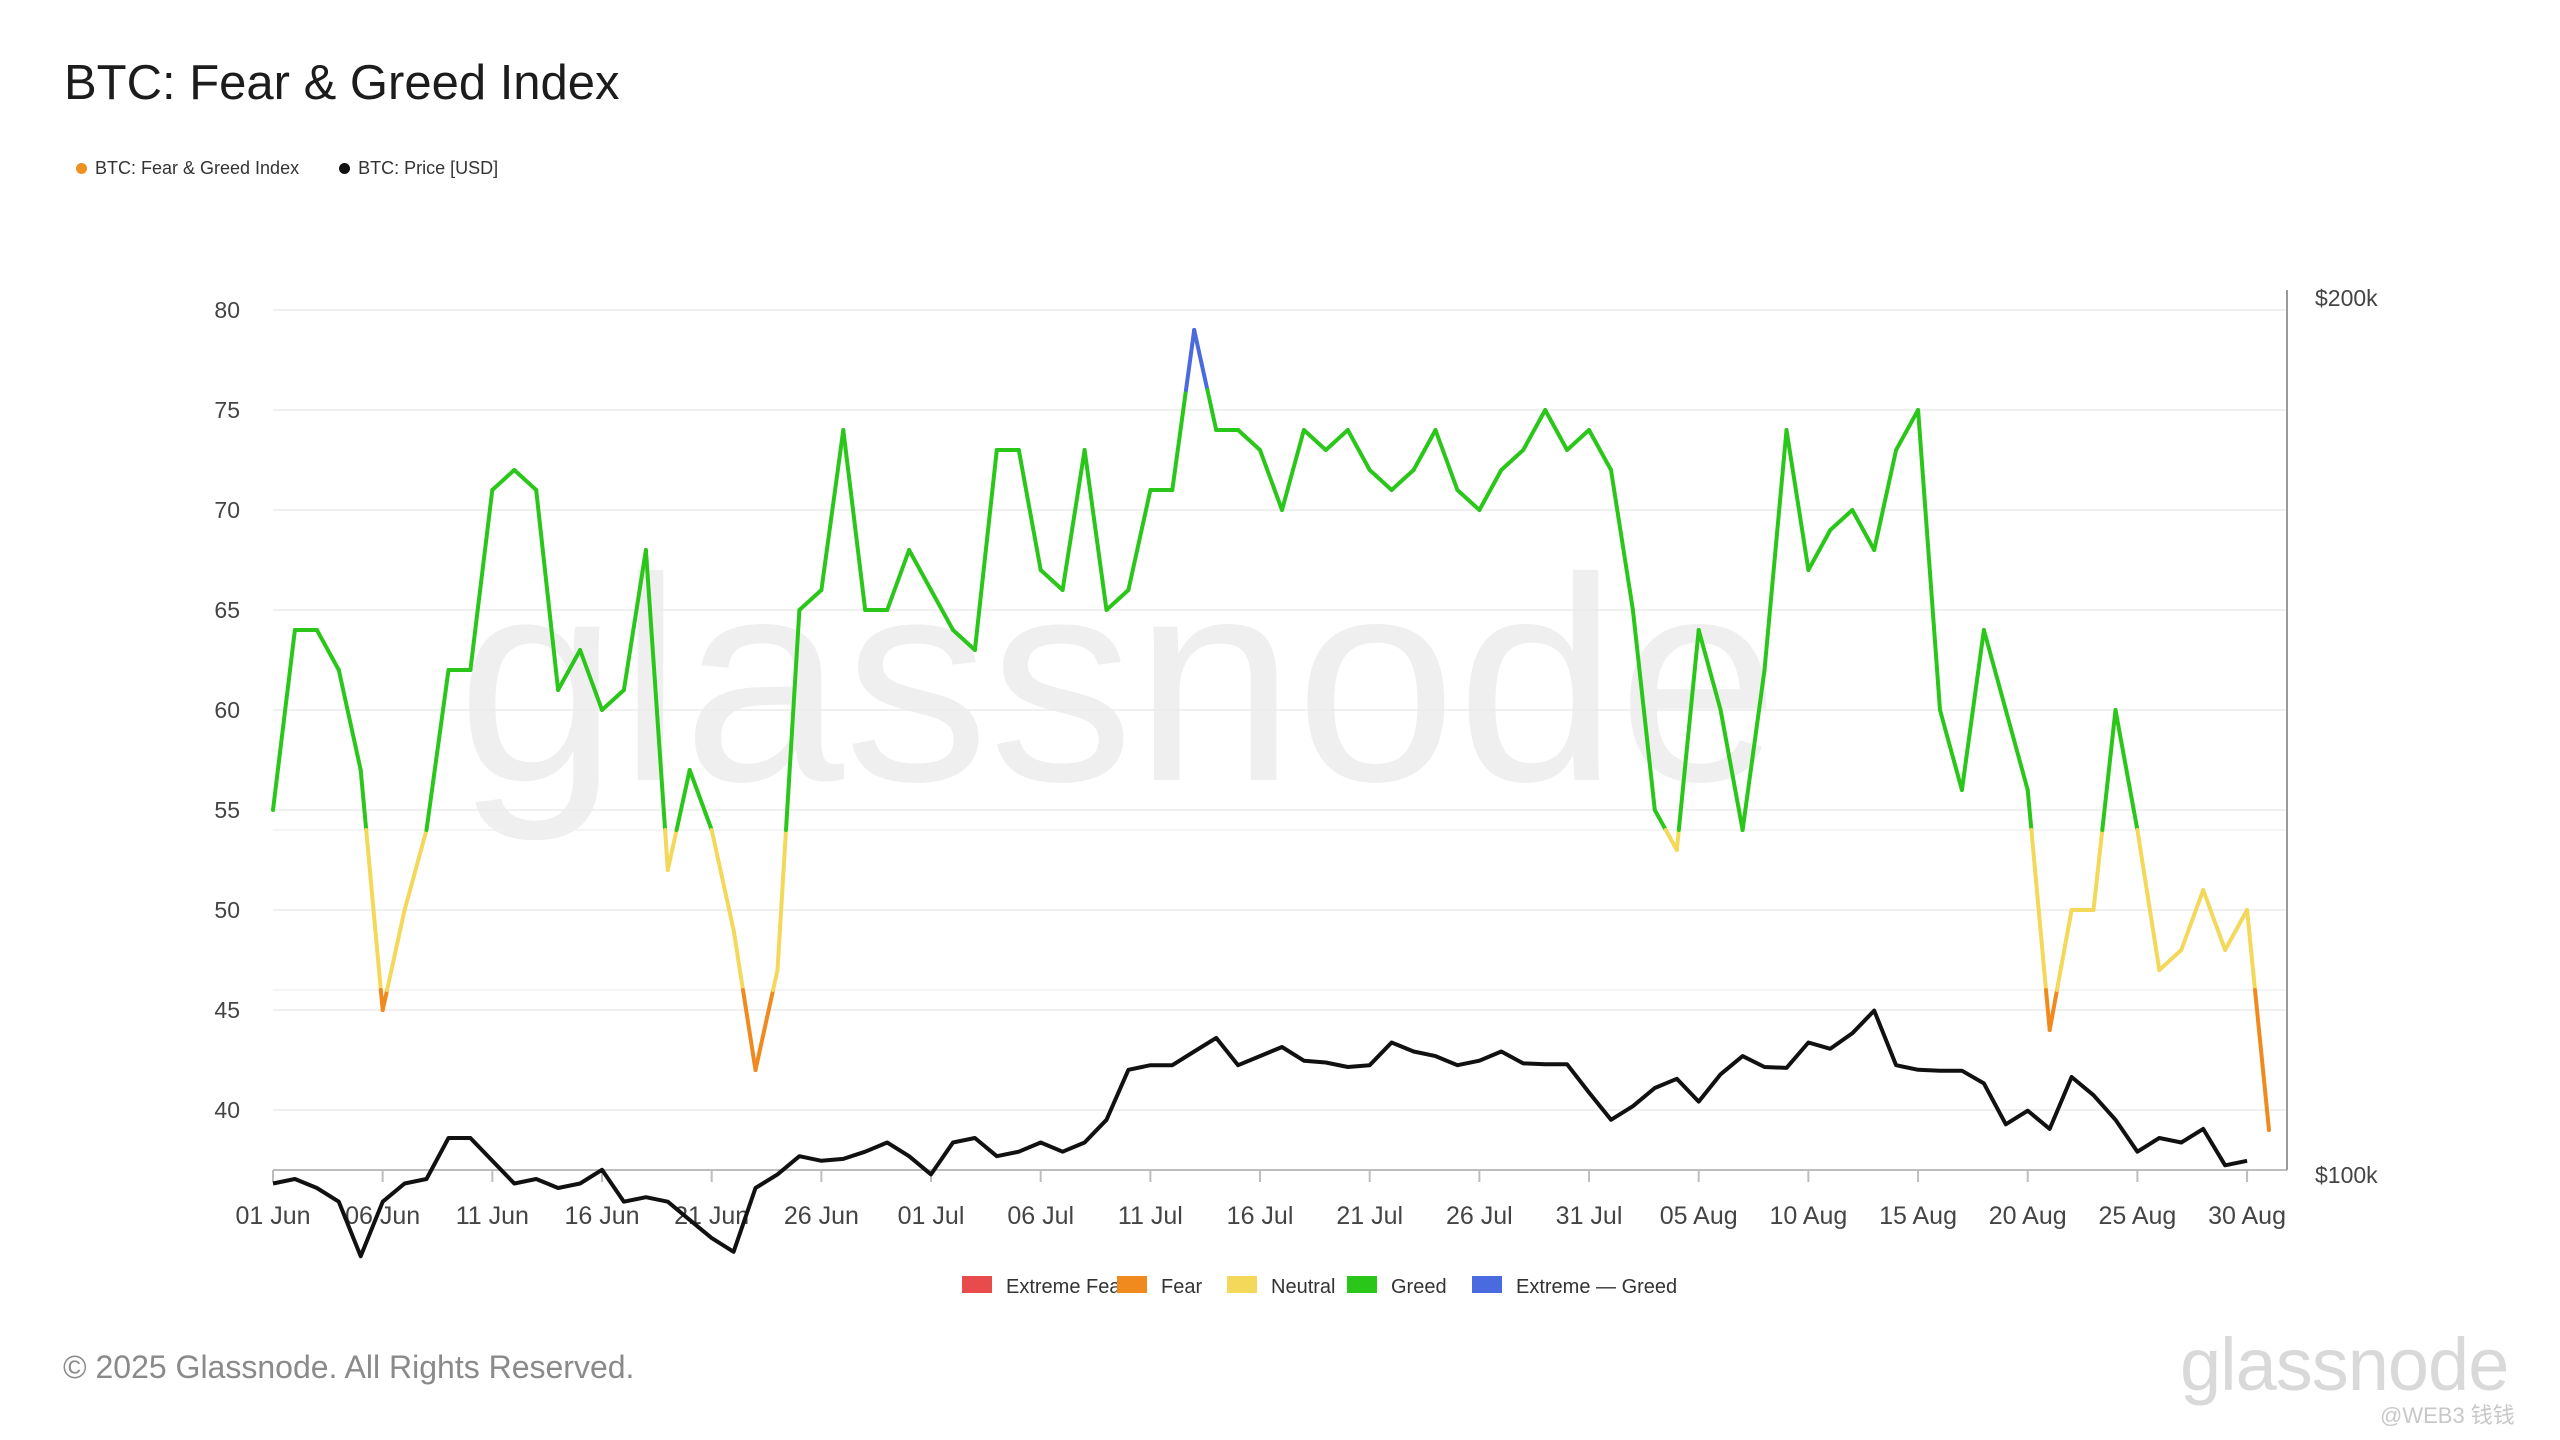 The height and width of the screenshot is (1440, 2560). What do you see at coordinates (227, 610) in the screenshot?
I see `y-tick-label: 65` at bounding box center [227, 610].